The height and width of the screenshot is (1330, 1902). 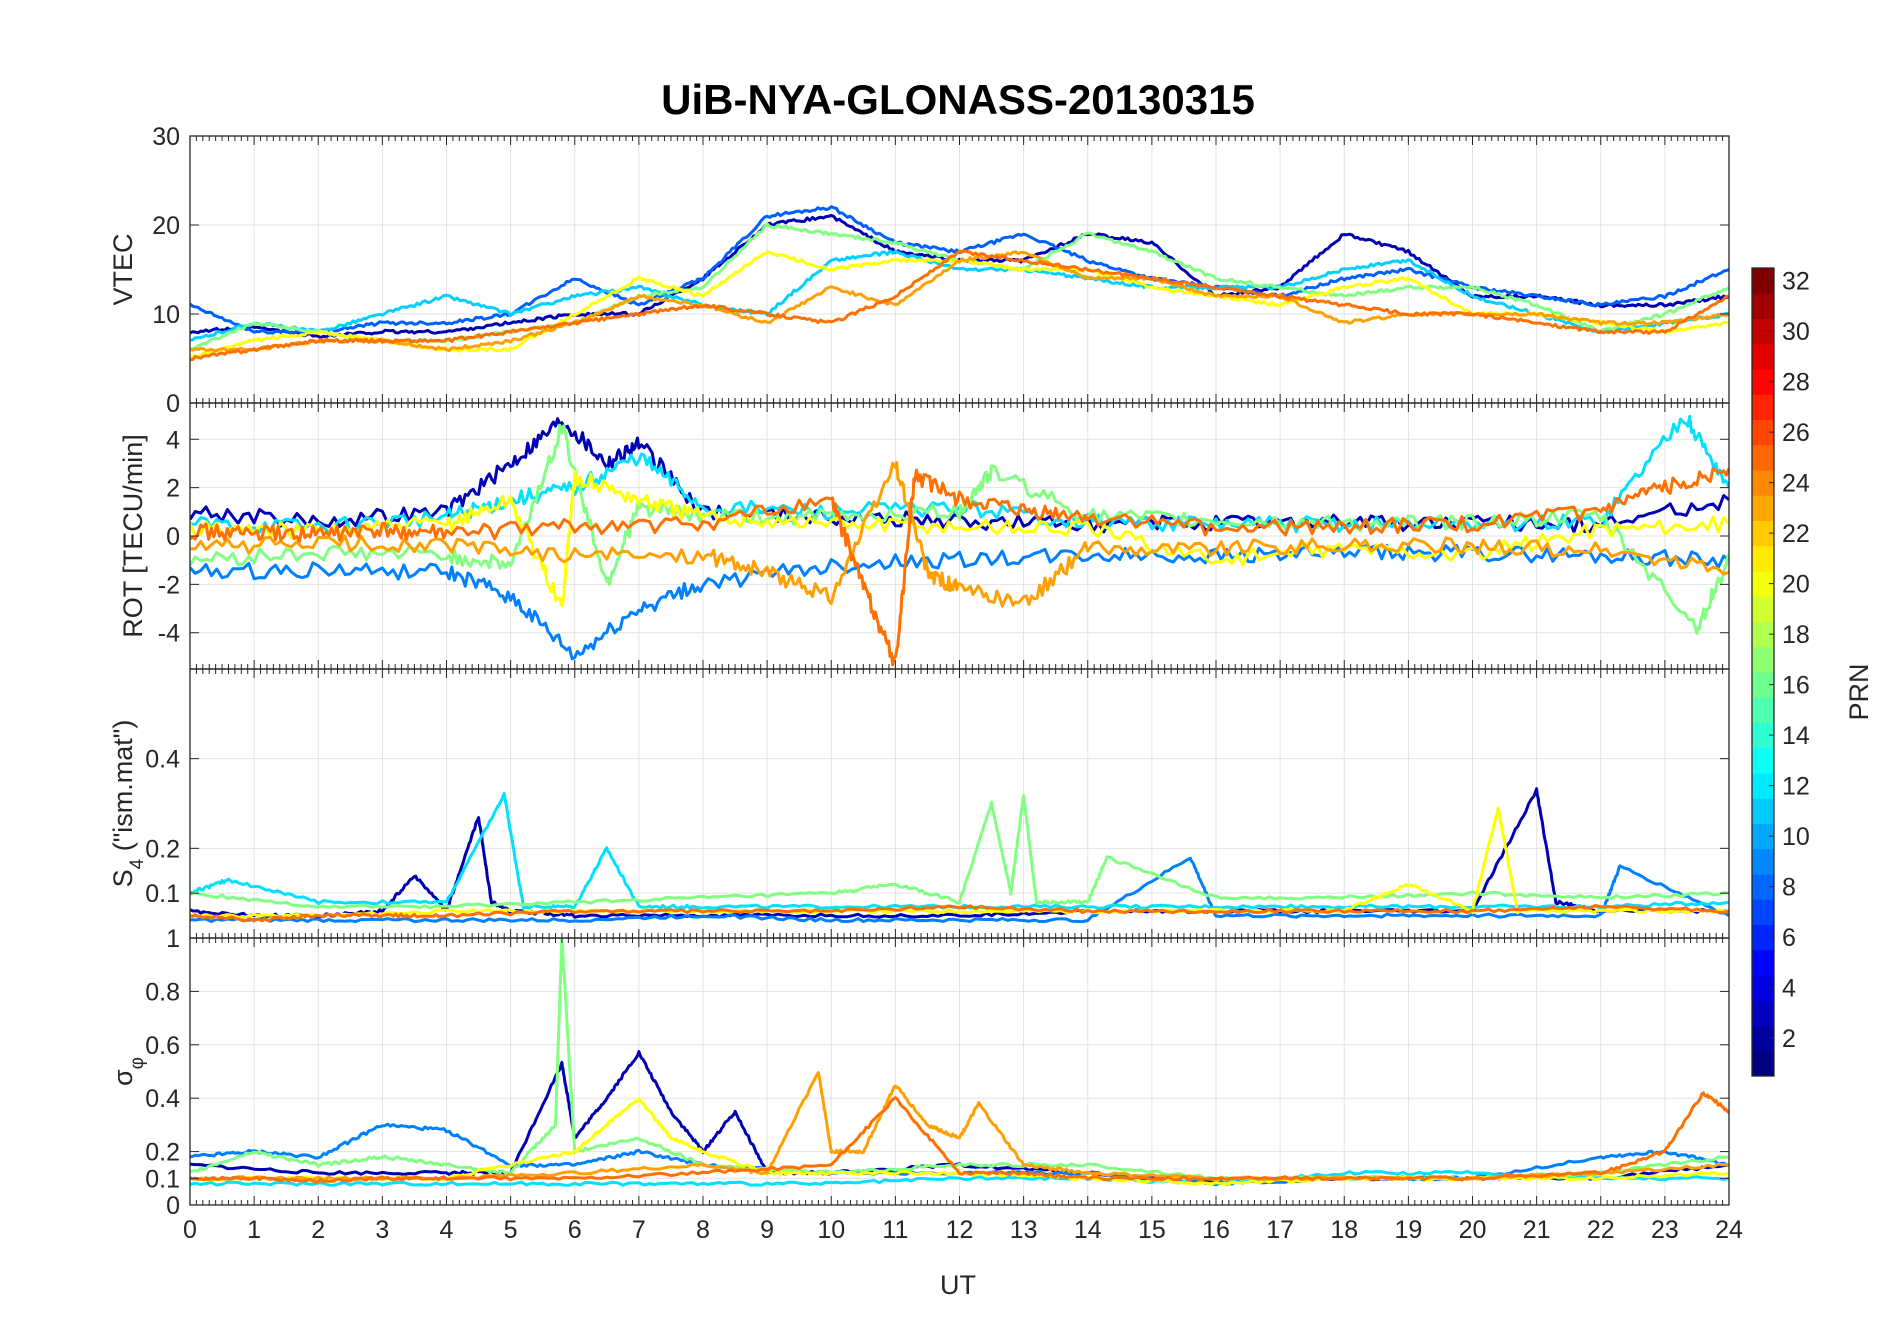 What do you see at coordinates (133, 536) in the screenshot?
I see `y-axis-label: ROT [TECU/min]` at bounding box center [133, 536].